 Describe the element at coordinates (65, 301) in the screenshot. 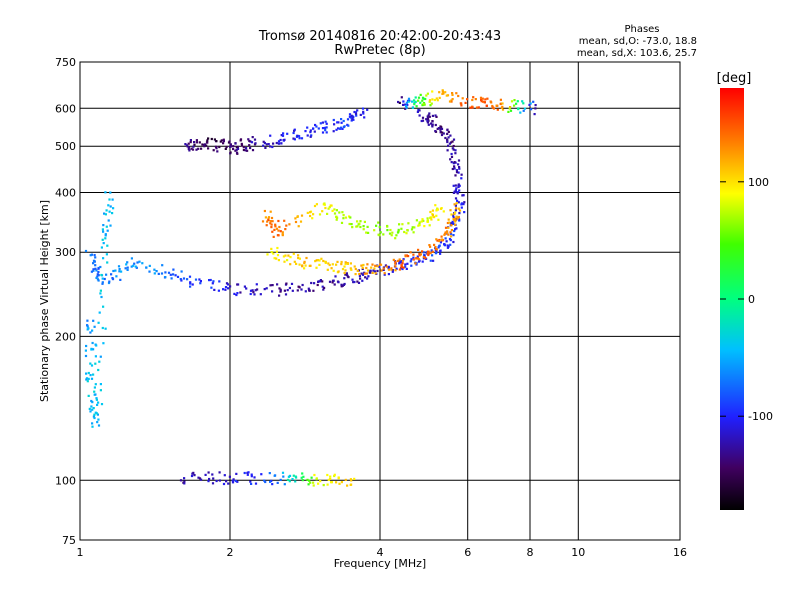

I see `y-tick-labels: 75 100 200 300 400 500 600 750` at that location.